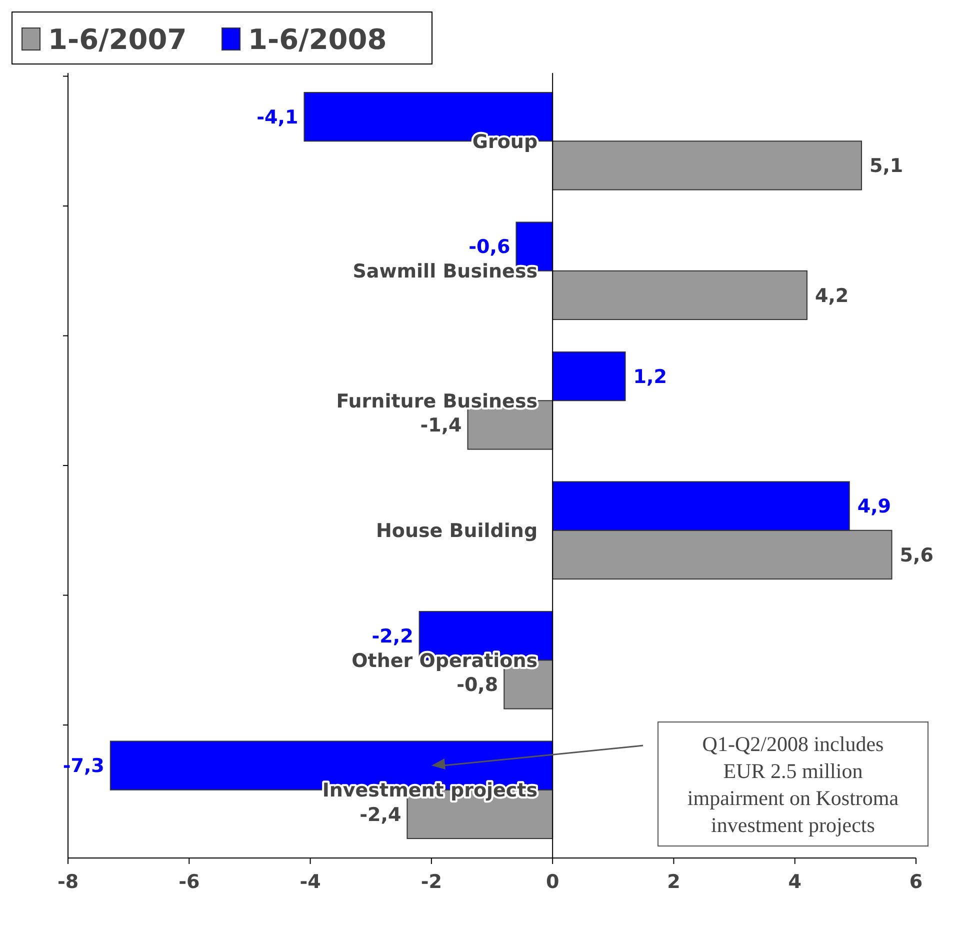 The width and height of the screenshot is (958, 927). What do you see at coordinates (793, 784) in the screenshot?
I see `annotation: Q1-Q2/2008 includes EUR 2.5 million impairment on Kostroma investment projects` at bounding box center [793, 784].